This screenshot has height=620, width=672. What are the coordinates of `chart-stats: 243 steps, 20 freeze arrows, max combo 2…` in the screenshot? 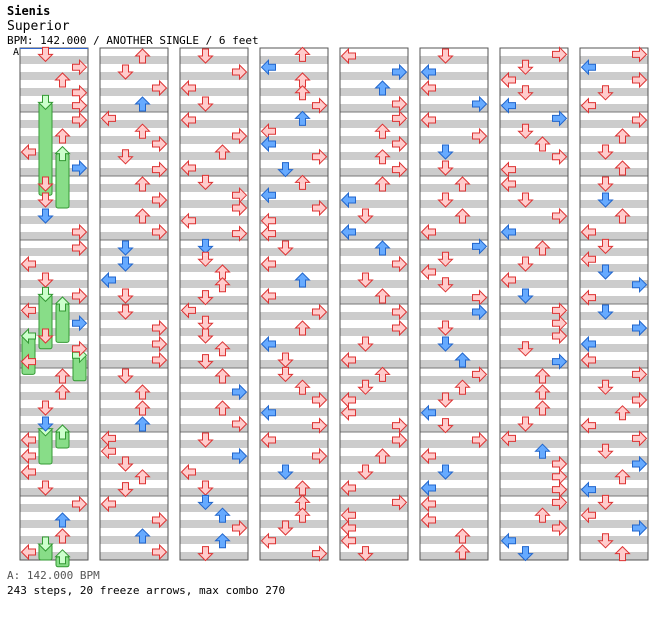 It's located at (146, 590).